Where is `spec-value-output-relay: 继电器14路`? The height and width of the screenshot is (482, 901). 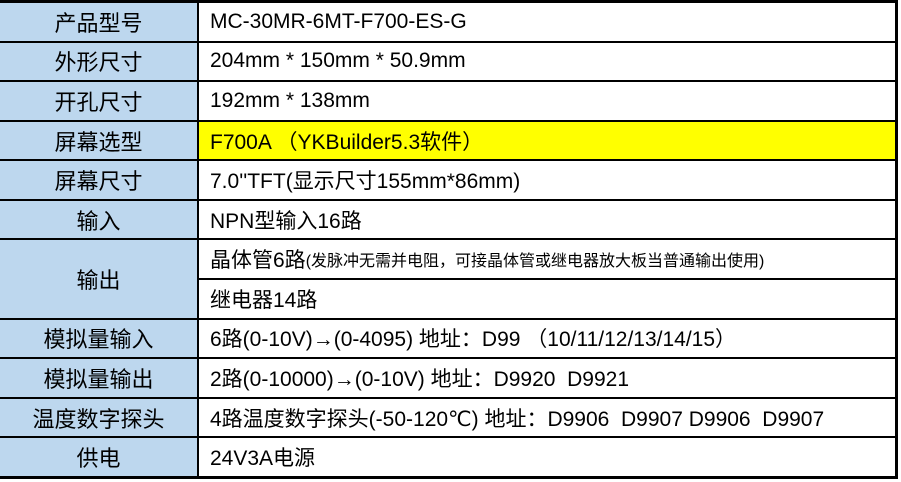
spec-value-output-relay: 继电器14路 is located at coordinates (547, 299).